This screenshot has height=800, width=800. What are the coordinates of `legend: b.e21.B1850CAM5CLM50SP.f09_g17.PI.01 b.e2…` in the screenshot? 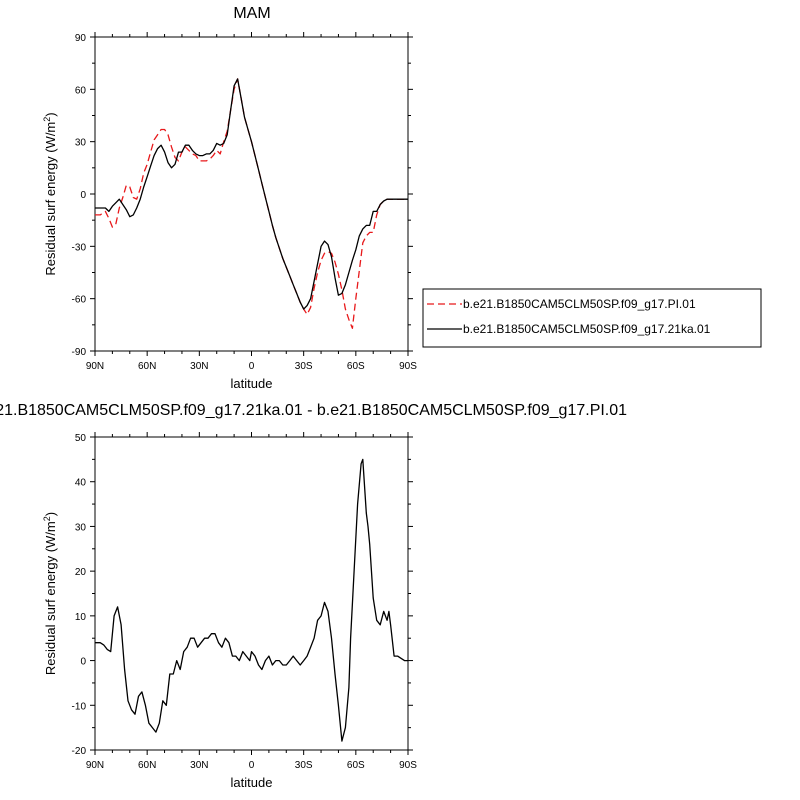 It's located at (592, 318).